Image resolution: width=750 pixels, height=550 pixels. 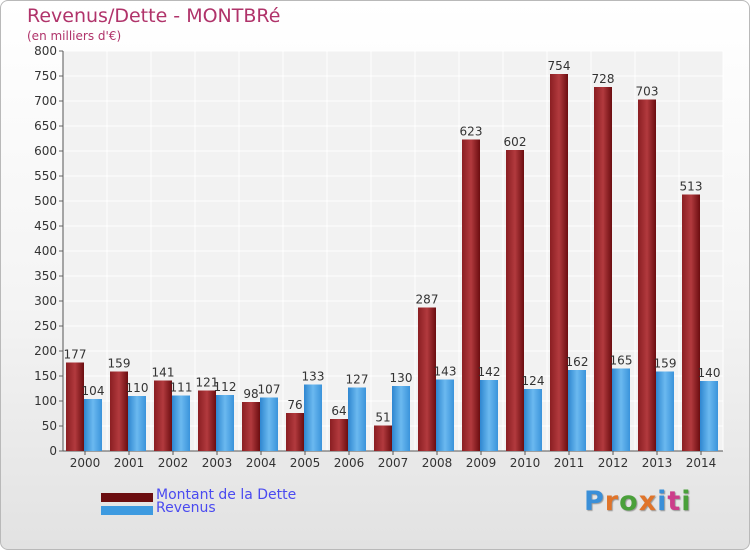 What do you see at coordinates (393, 463) in the screenshot?
I see `x-tick-label: 2007` at bounding box center [393, 463].